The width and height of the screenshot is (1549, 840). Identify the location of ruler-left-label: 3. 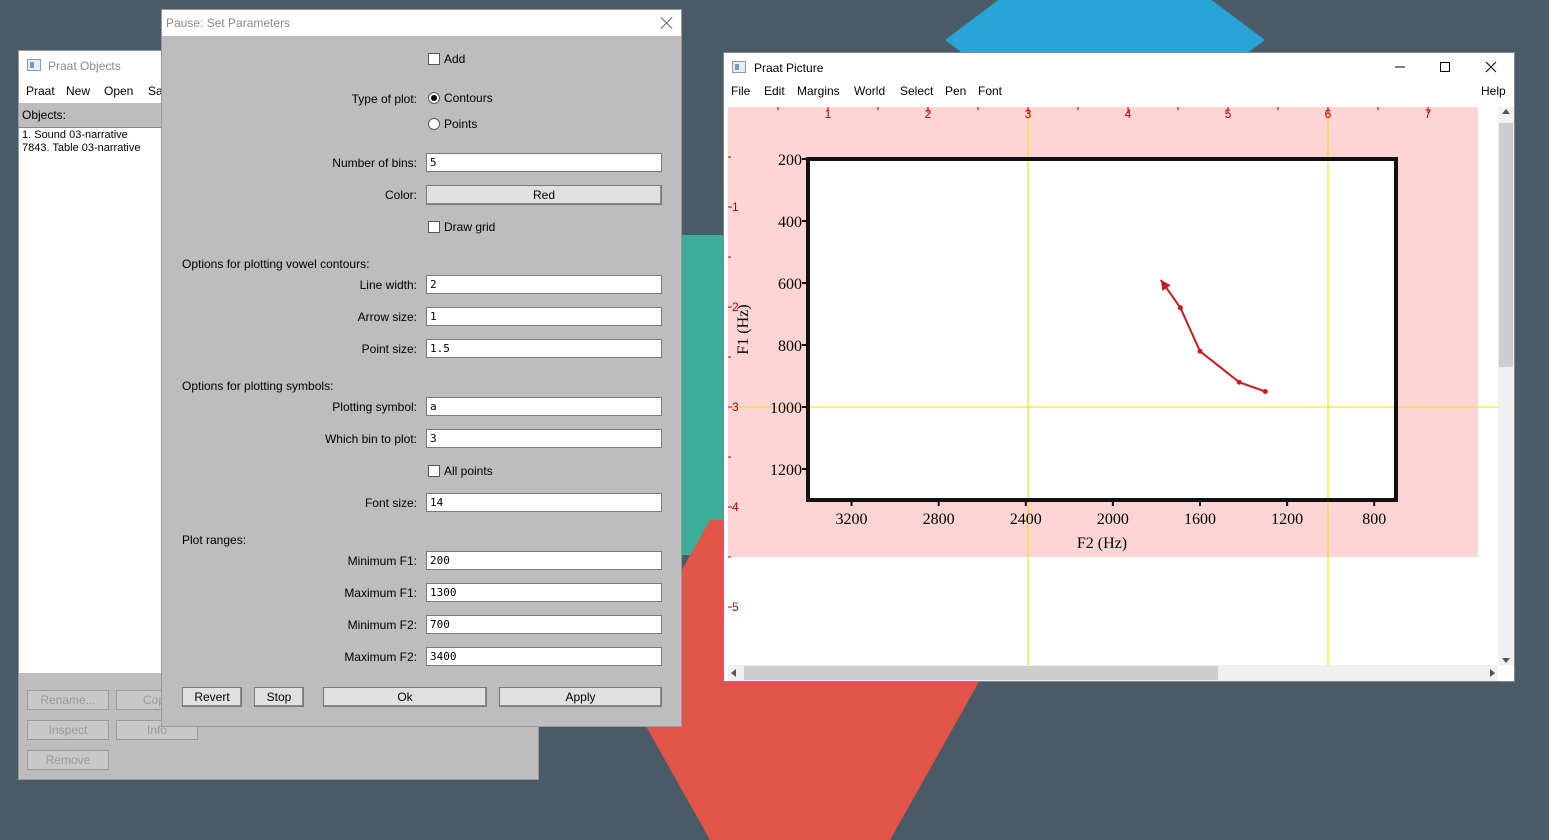
(735, 407).